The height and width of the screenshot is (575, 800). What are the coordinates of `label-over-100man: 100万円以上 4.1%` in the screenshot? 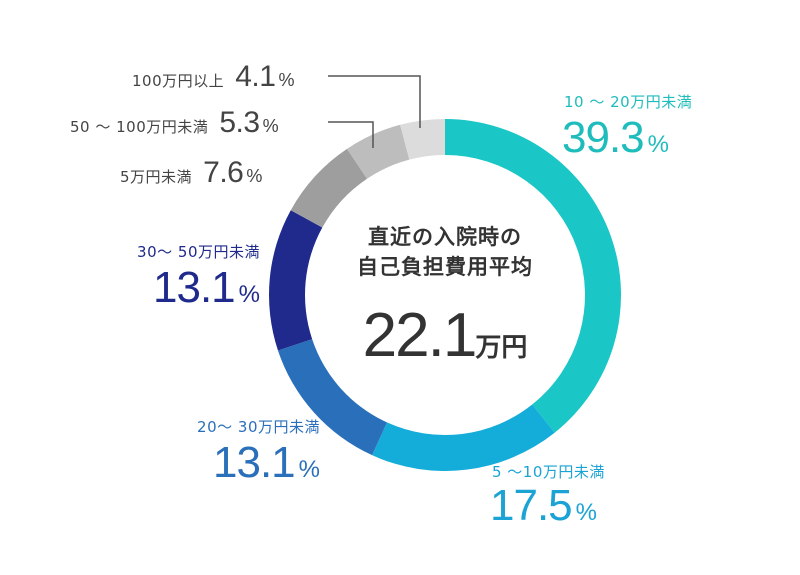 It's located at (213, 77).